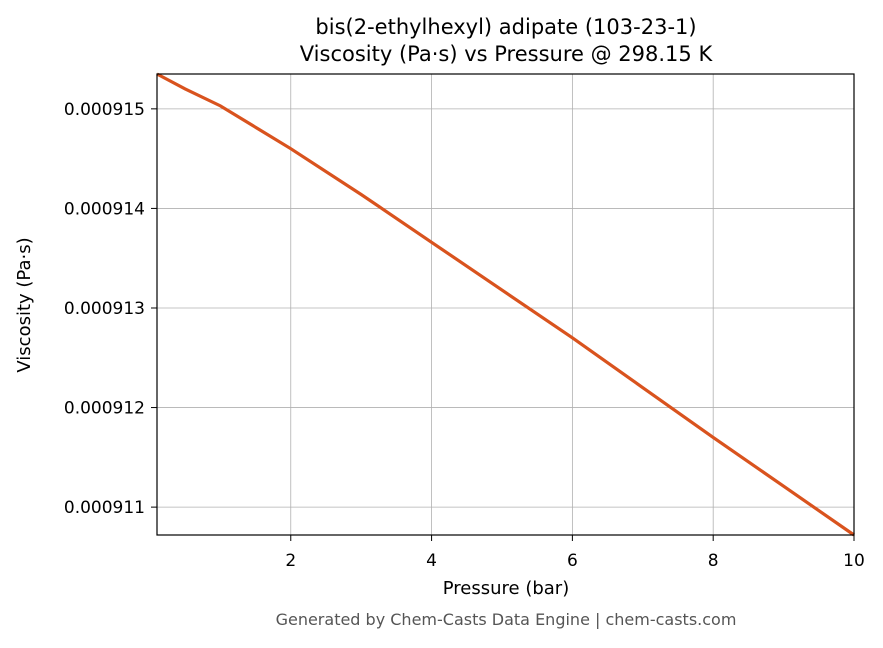 The image size is (883, 648). What do you see at coordinates (104, 309) in the screenshot?
I see `y-tick-label: 0.000913` at bounding box center [104, 309].